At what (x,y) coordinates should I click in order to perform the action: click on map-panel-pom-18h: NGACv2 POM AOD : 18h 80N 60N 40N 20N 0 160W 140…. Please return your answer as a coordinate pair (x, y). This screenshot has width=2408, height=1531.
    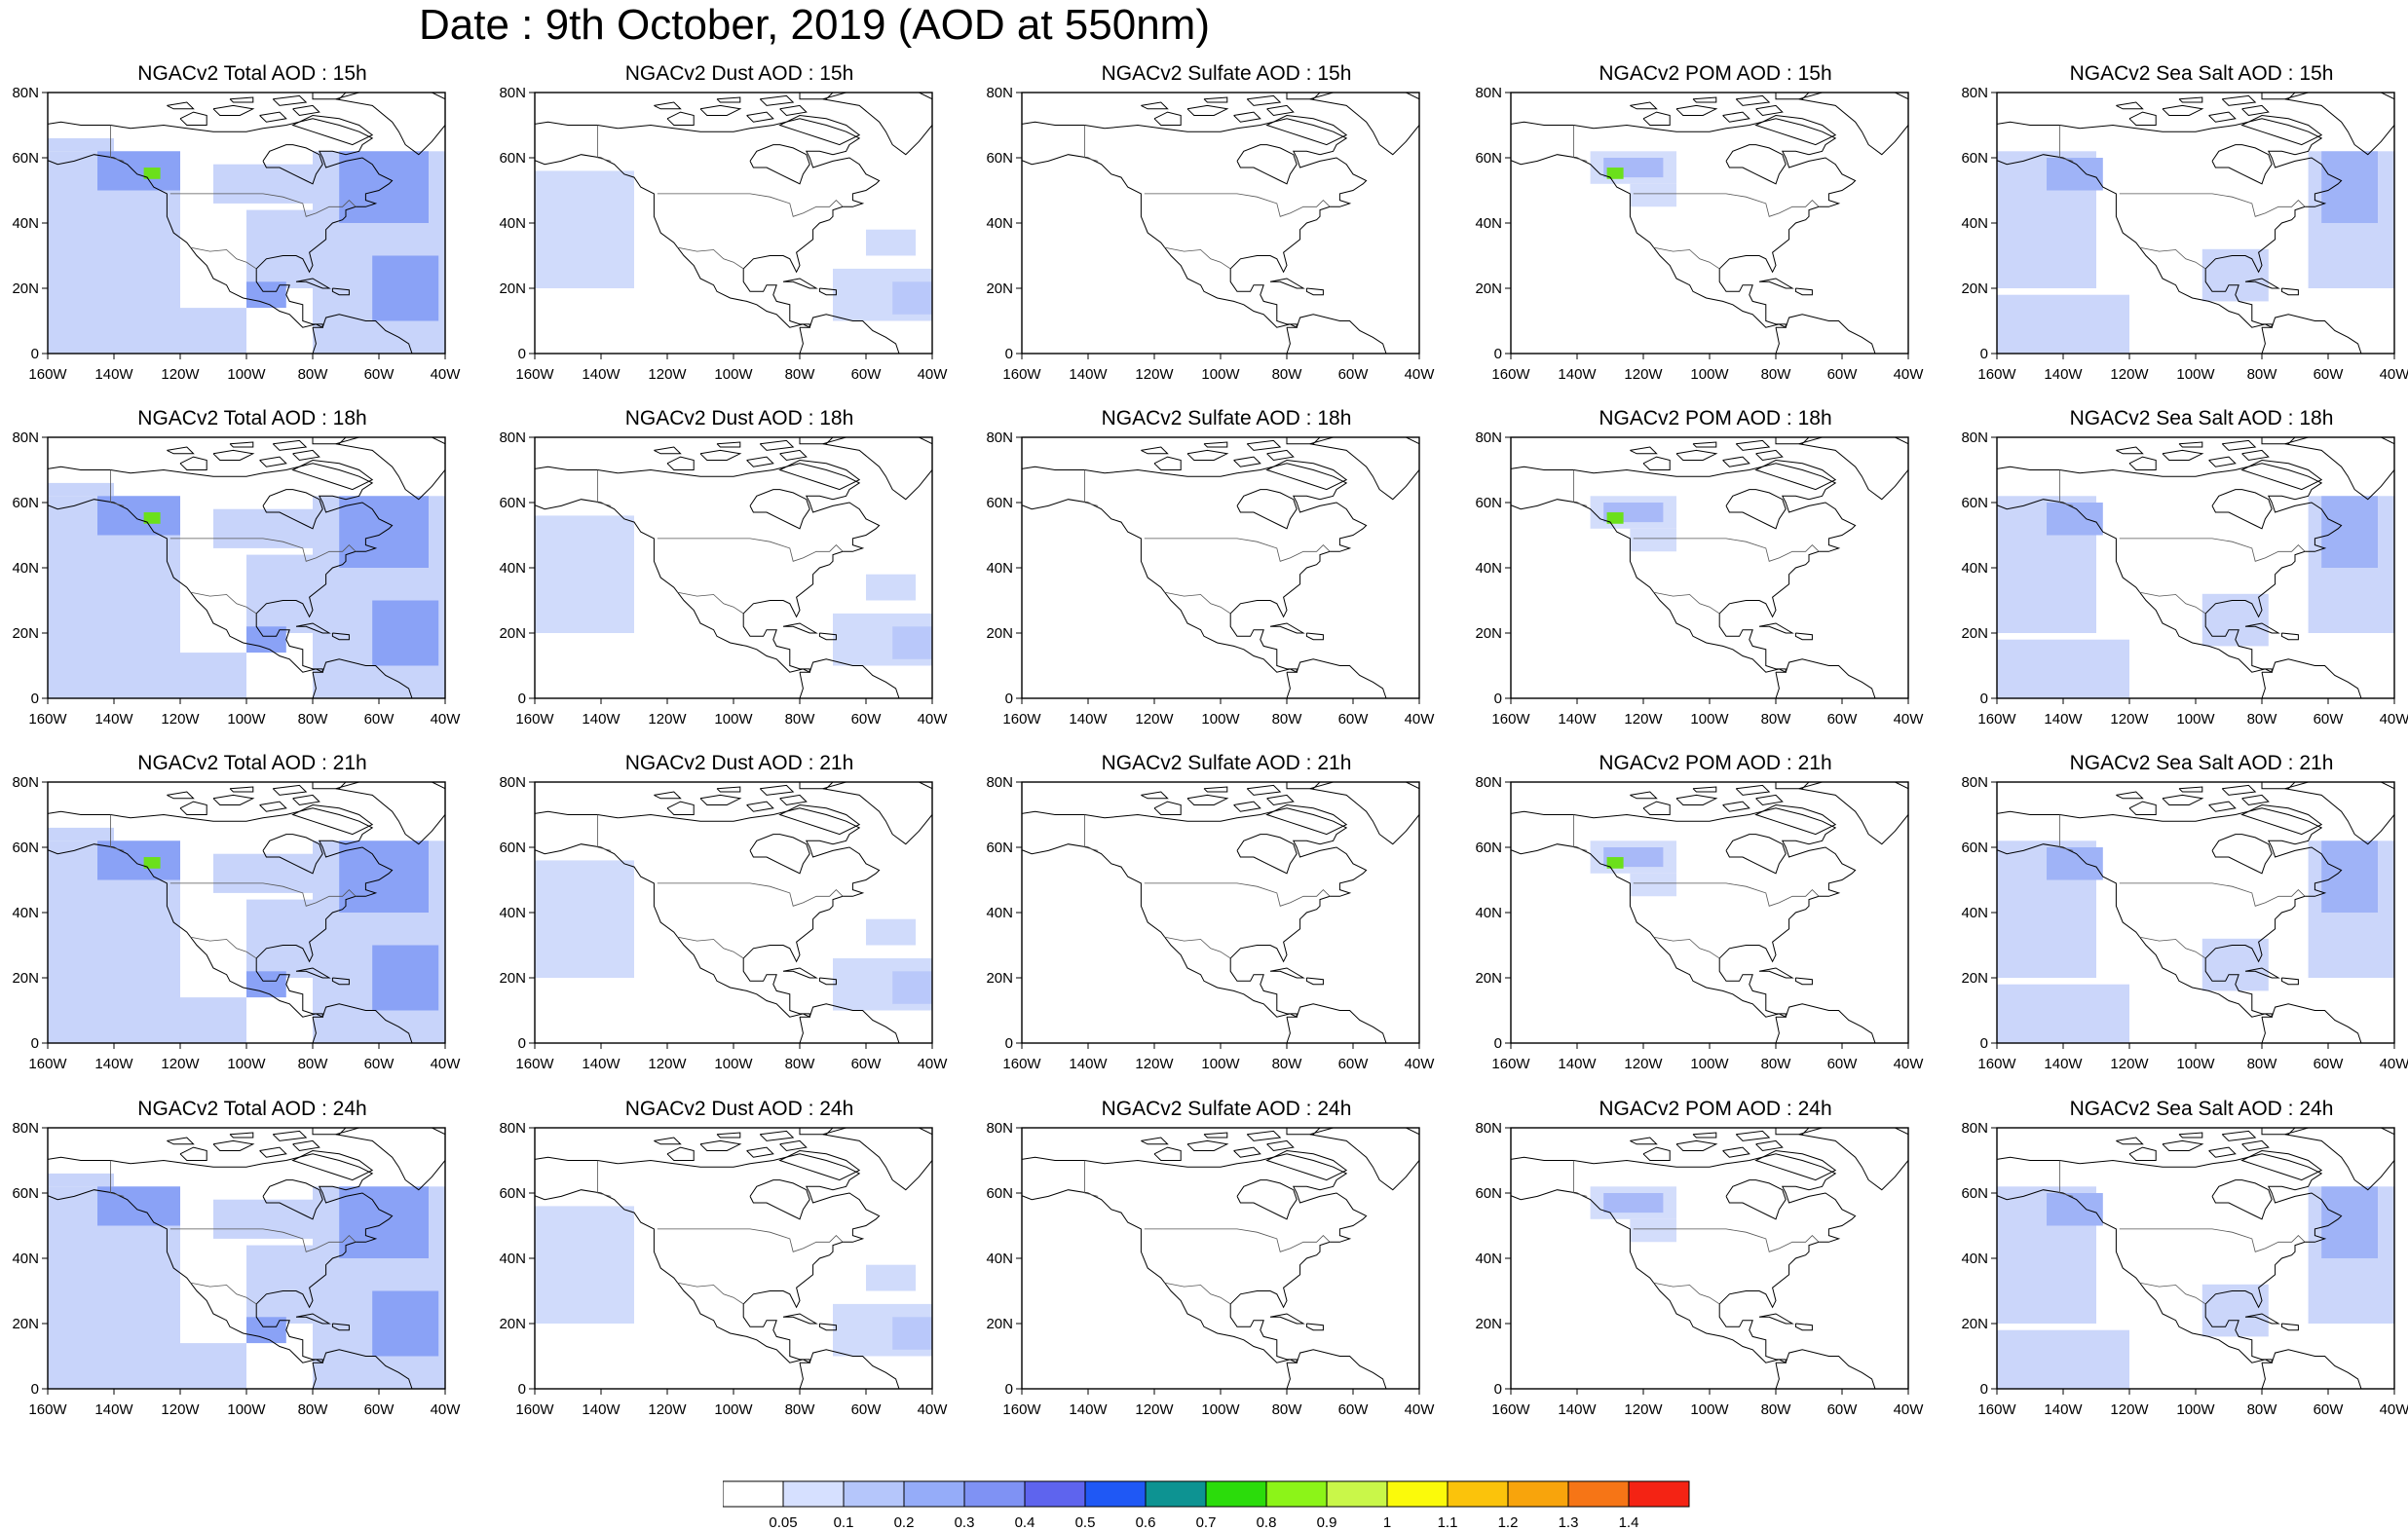
    Looking at the image, I should click on (1707, 578).